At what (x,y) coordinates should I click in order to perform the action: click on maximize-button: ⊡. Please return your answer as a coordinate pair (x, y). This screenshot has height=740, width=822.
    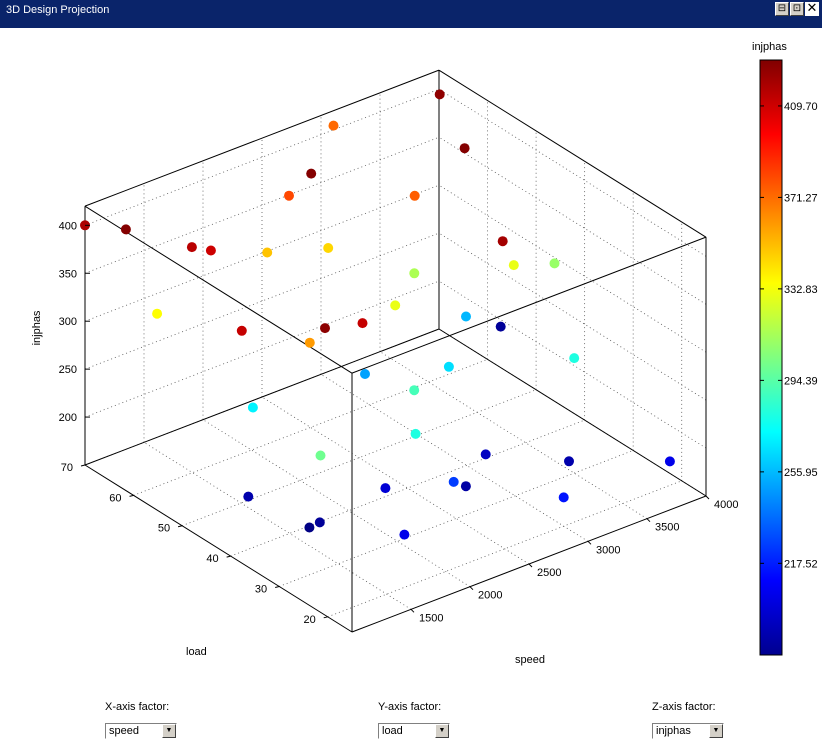
    Looking at the image, I should click on (797, 9).